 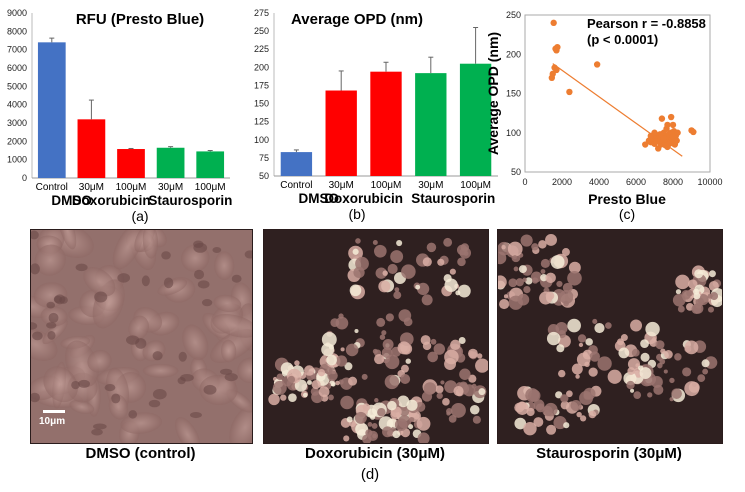 I want to click on y-tick-label: 150, so click(x=261, y=104).